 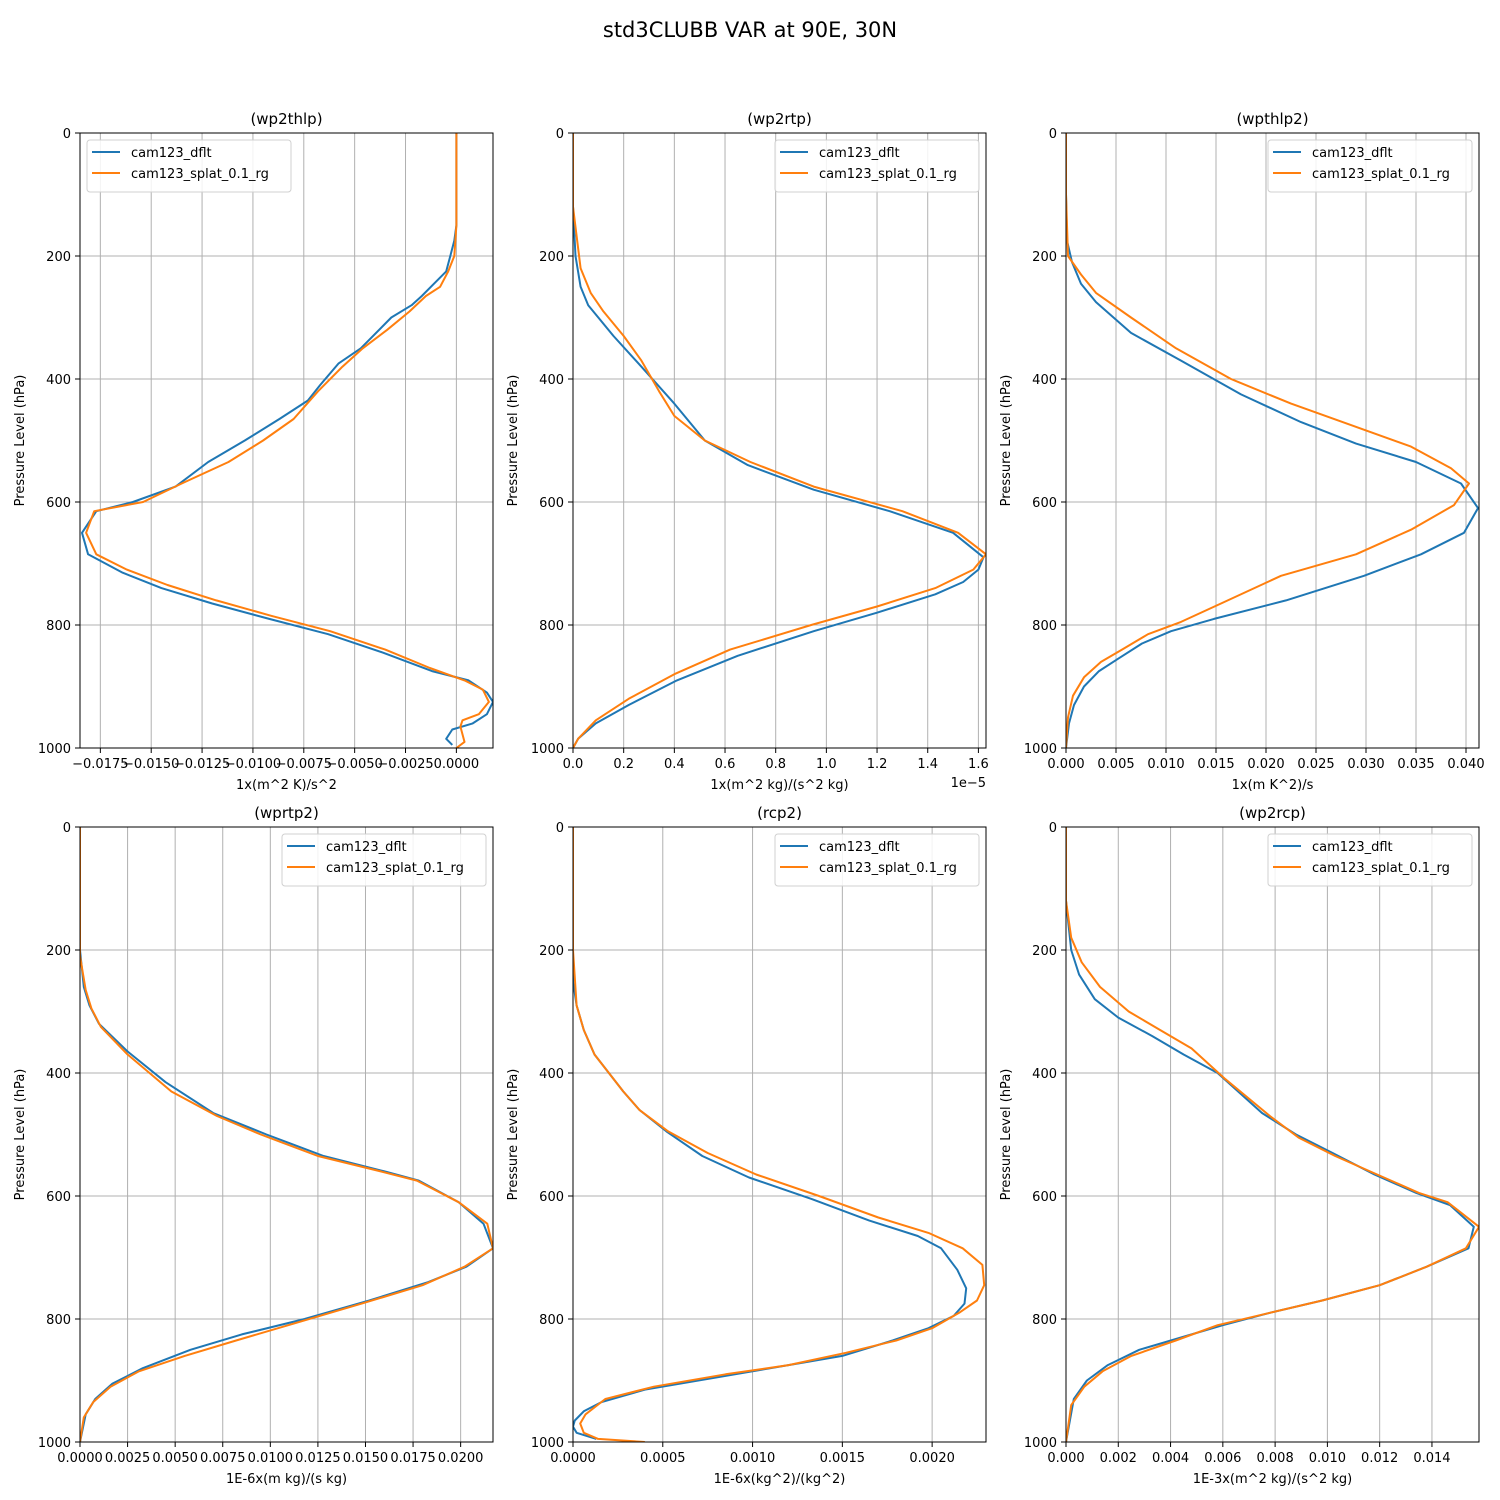 What do you see at coordinates (253, 764) in the screenshot?
I see `x-tick-label: −0.0100` at bounding box center [253, 764].